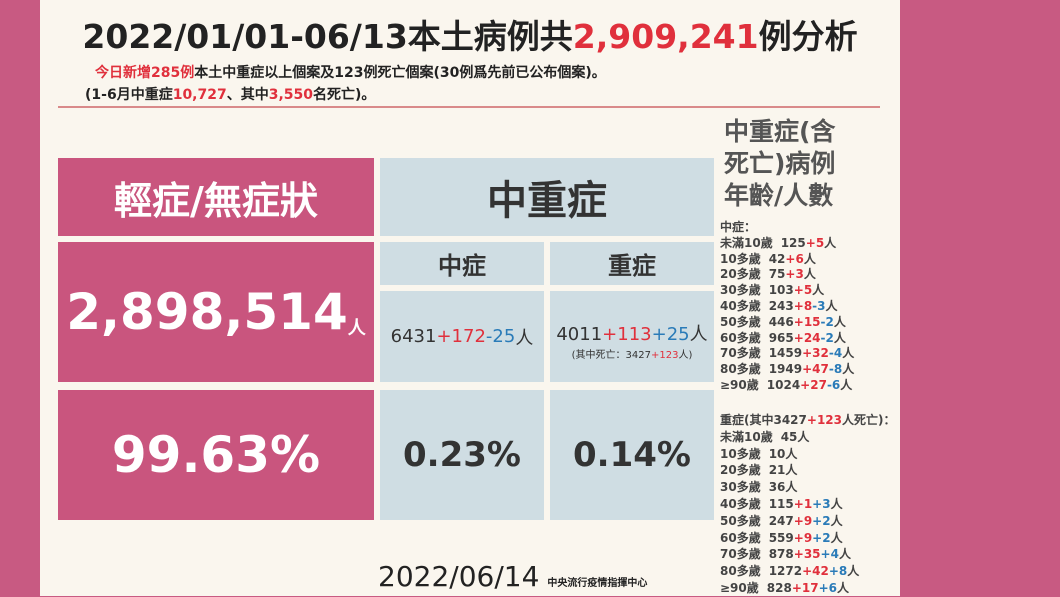 The width and height of the screenshot is (1060, 597). I want to click on age-row: 70多歲 878+35+4人, so click(808, 554).